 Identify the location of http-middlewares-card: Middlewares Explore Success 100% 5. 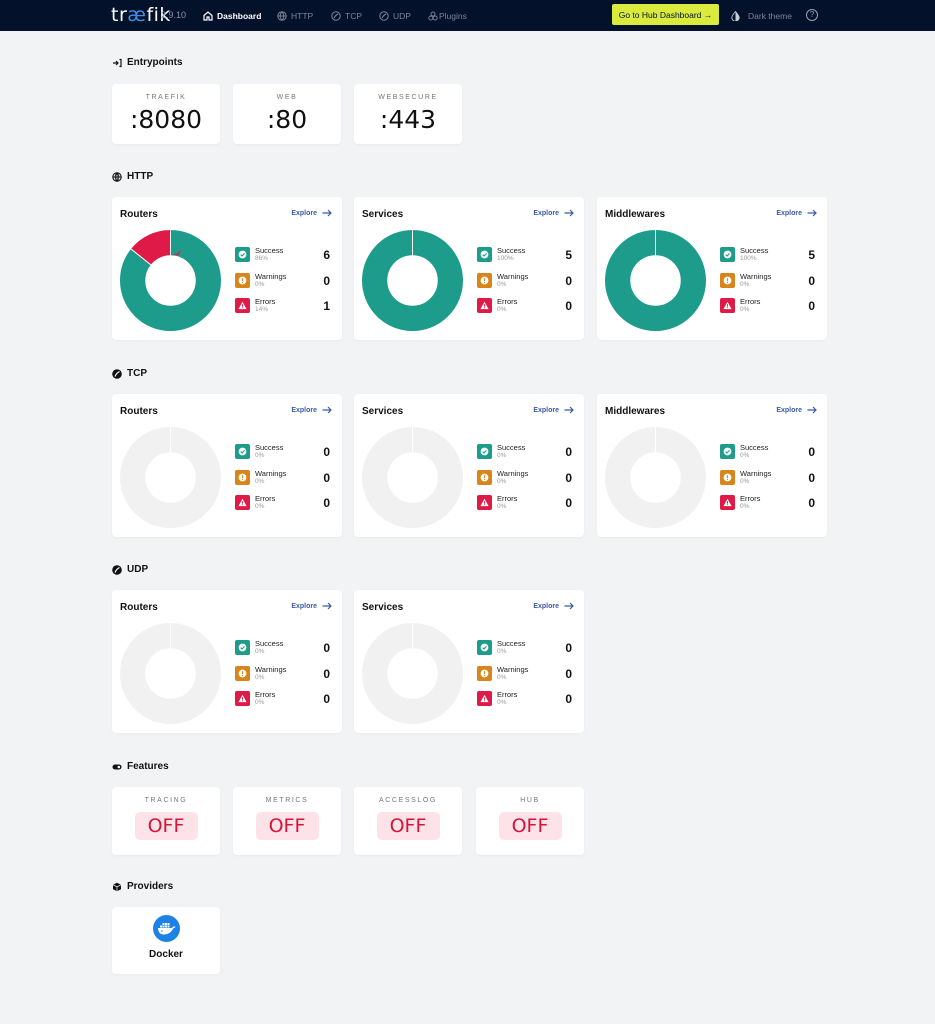
(712, 268).